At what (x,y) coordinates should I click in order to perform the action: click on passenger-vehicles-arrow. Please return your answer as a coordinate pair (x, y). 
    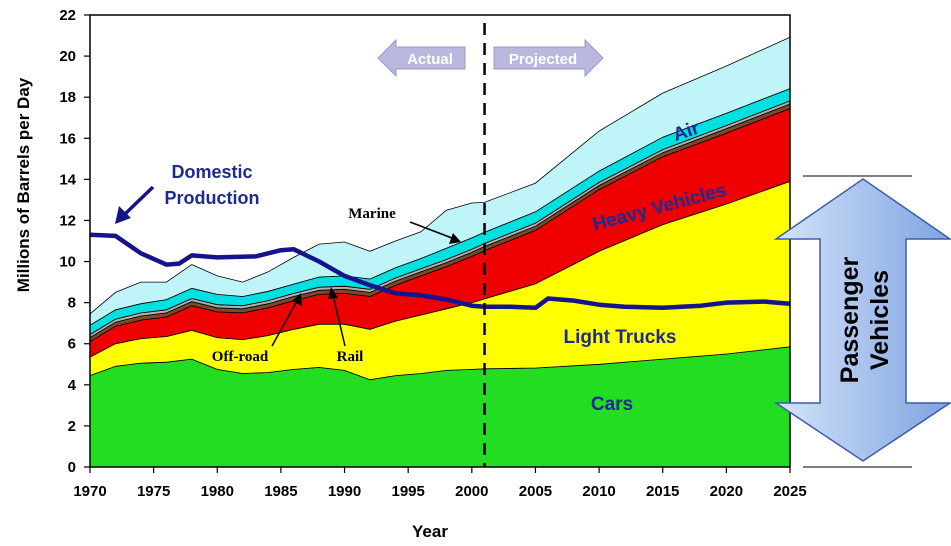
    Looking at the image, I should click on (862, 320).